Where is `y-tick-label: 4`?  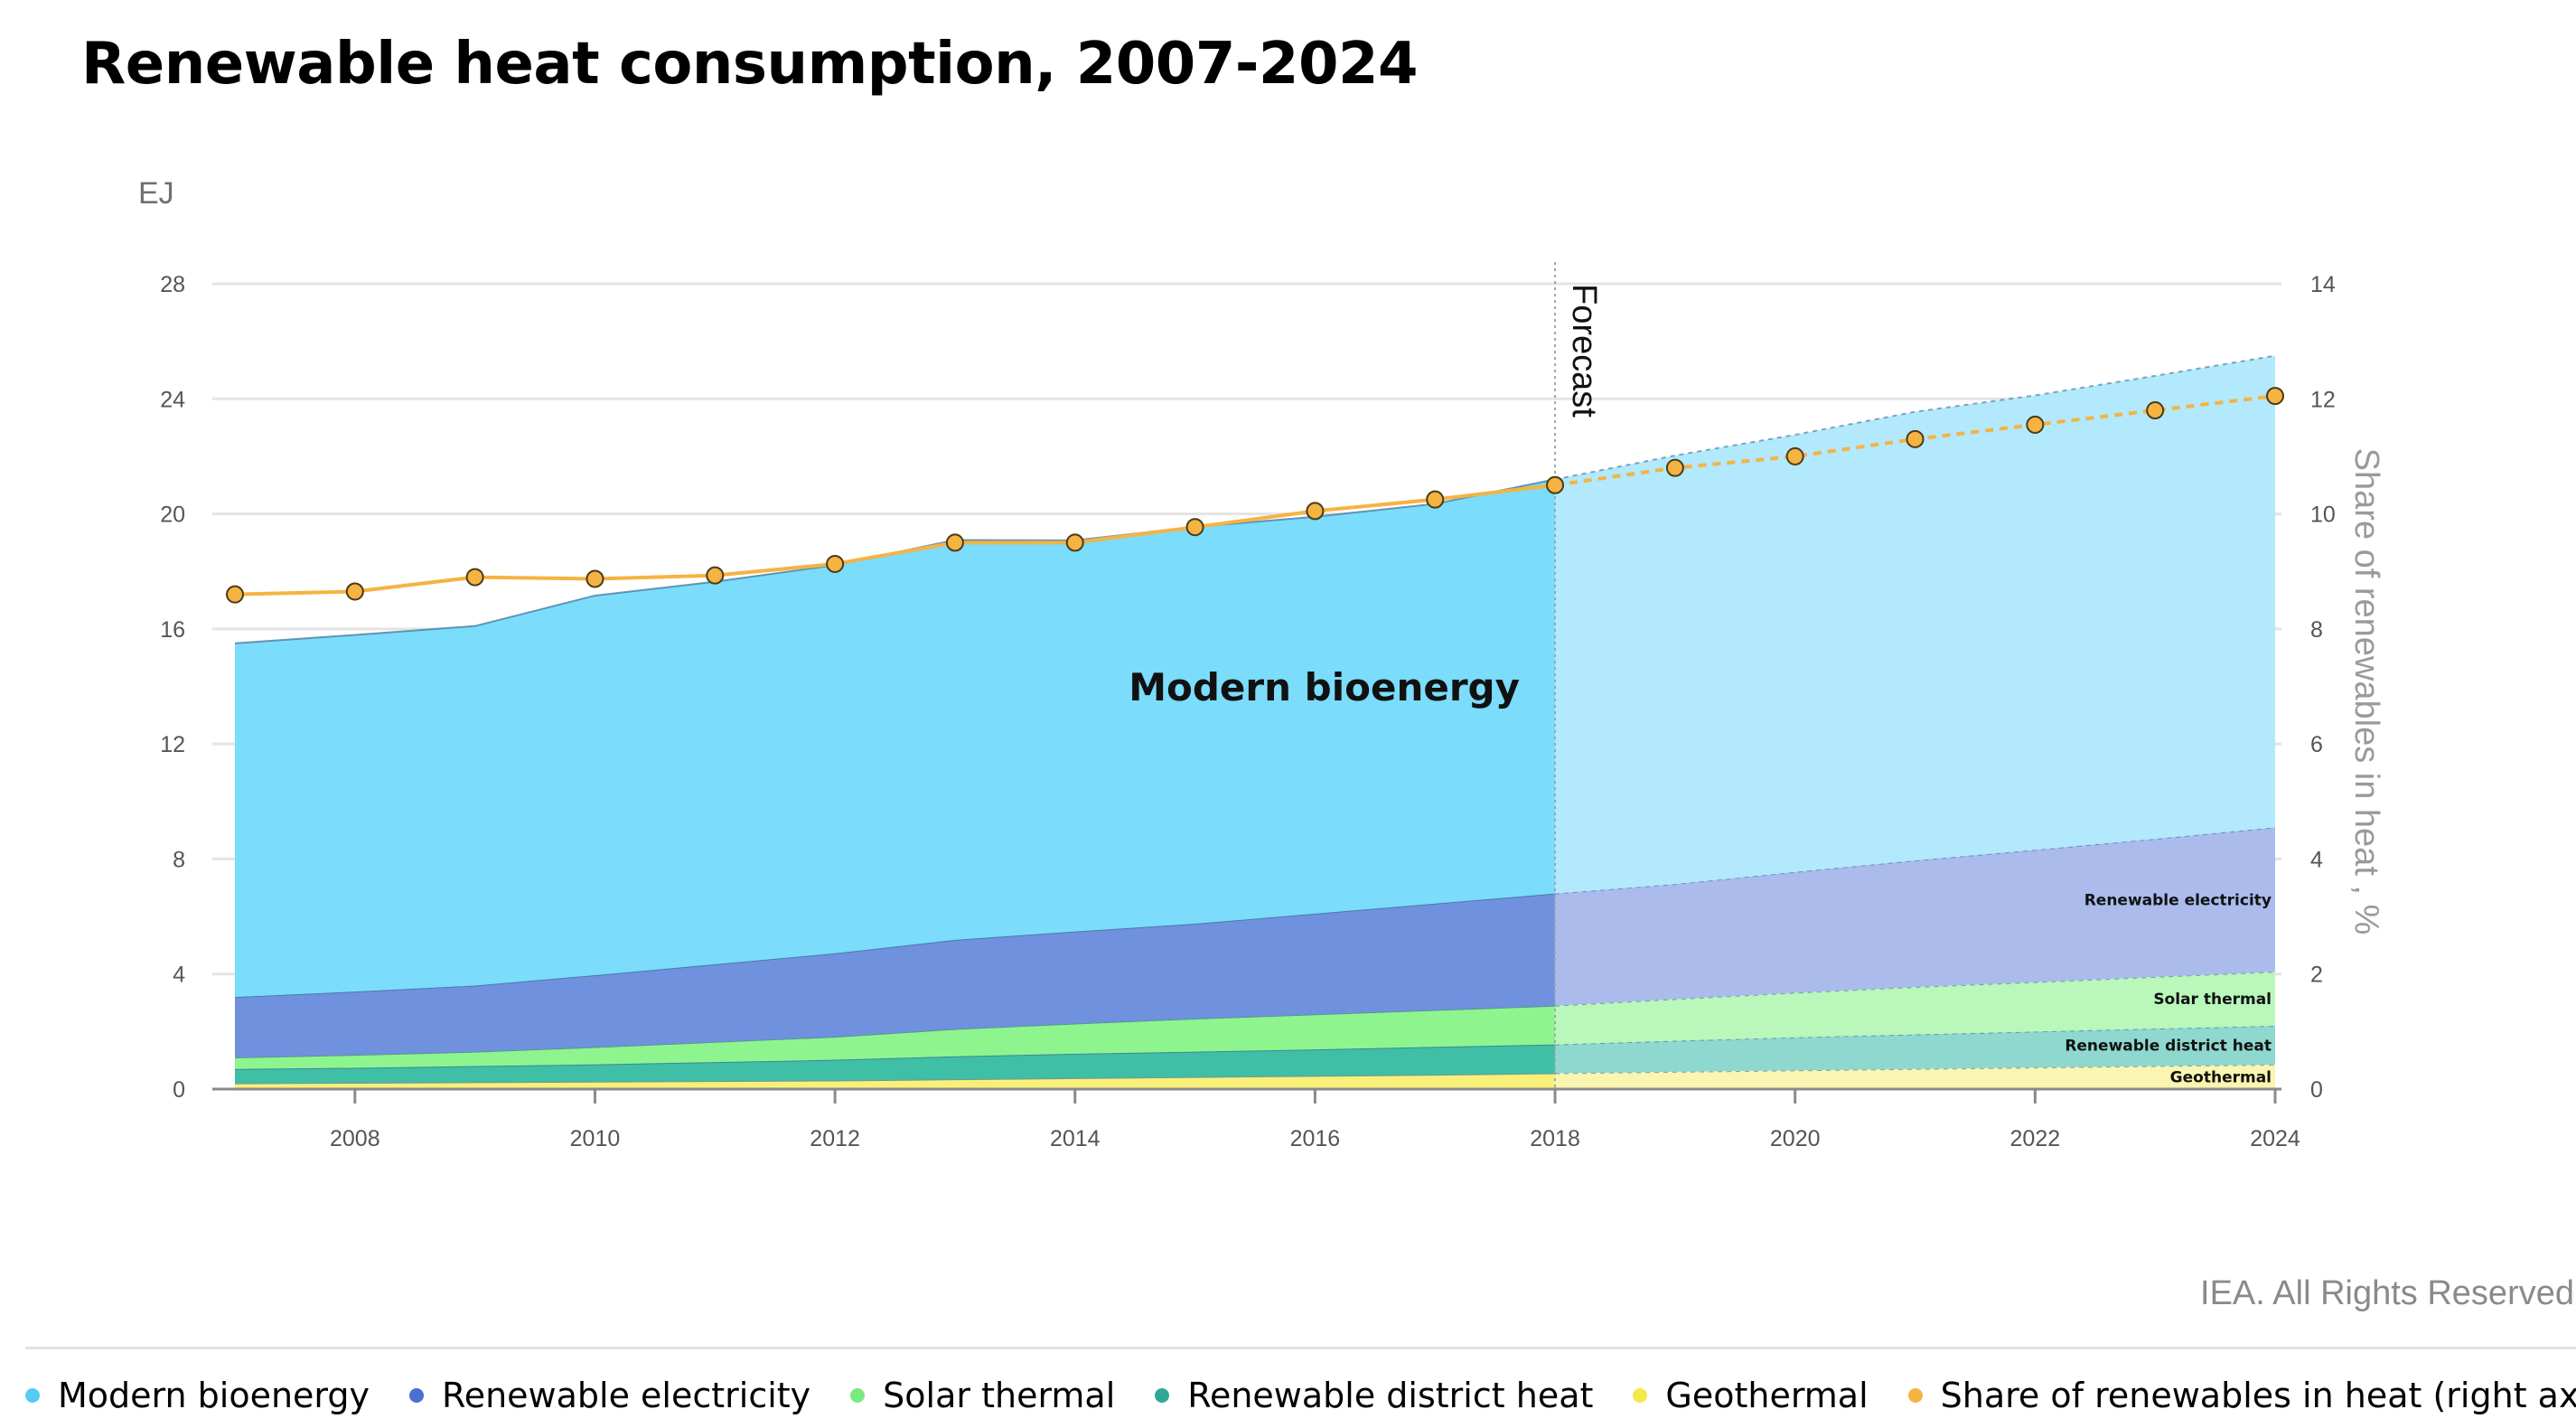 y-tick-label: 4 is located at coordinates (179, 976).